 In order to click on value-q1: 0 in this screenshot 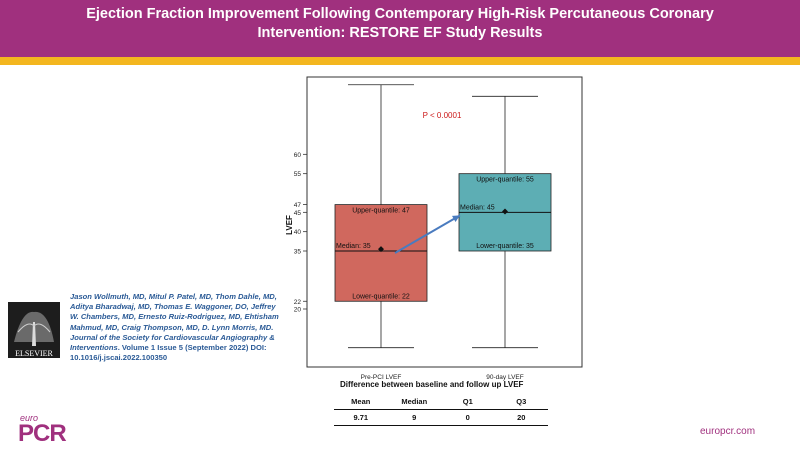, I will do `click(467, 417)`.